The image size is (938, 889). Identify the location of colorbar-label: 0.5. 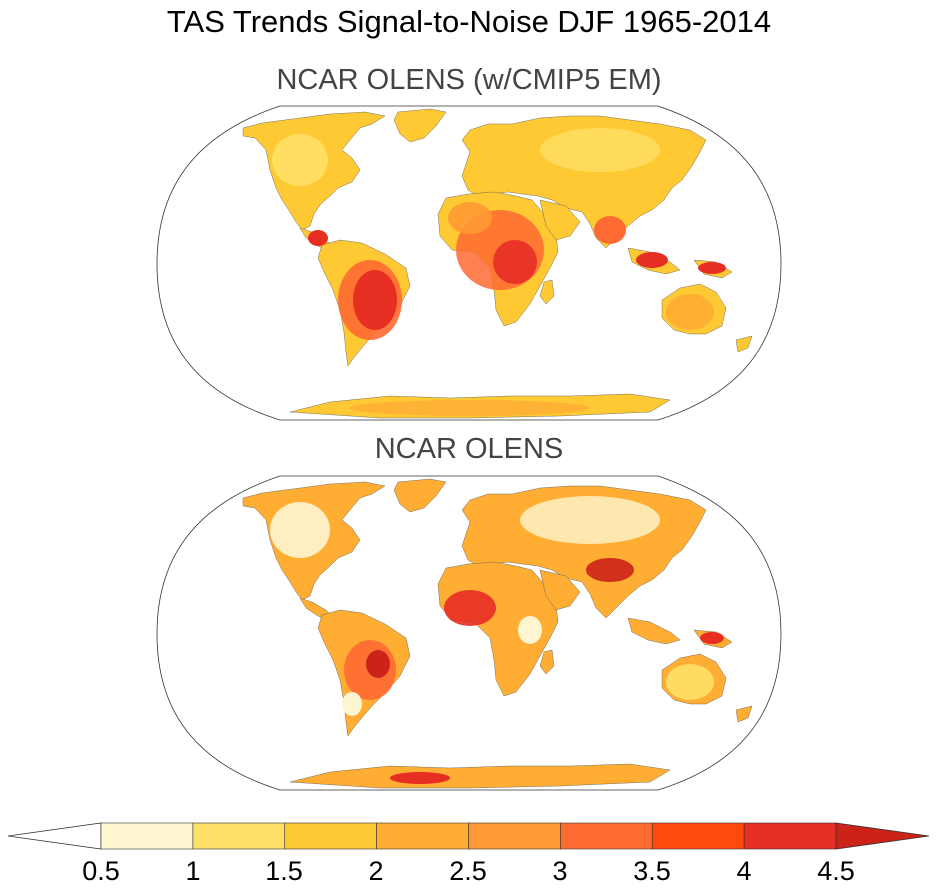
(101, 871).